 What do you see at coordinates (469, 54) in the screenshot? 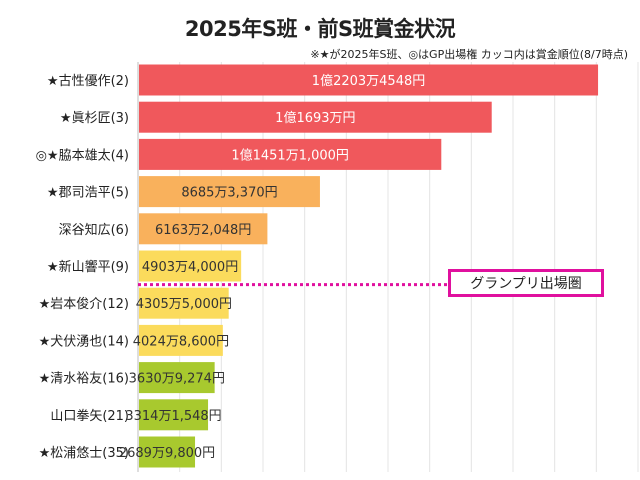
I see `chart-subtitle: ※★が2025年S班、◎はGP出場権 カッコ内は賞金順位(8/7時点)` at bounding box center [469, 54].